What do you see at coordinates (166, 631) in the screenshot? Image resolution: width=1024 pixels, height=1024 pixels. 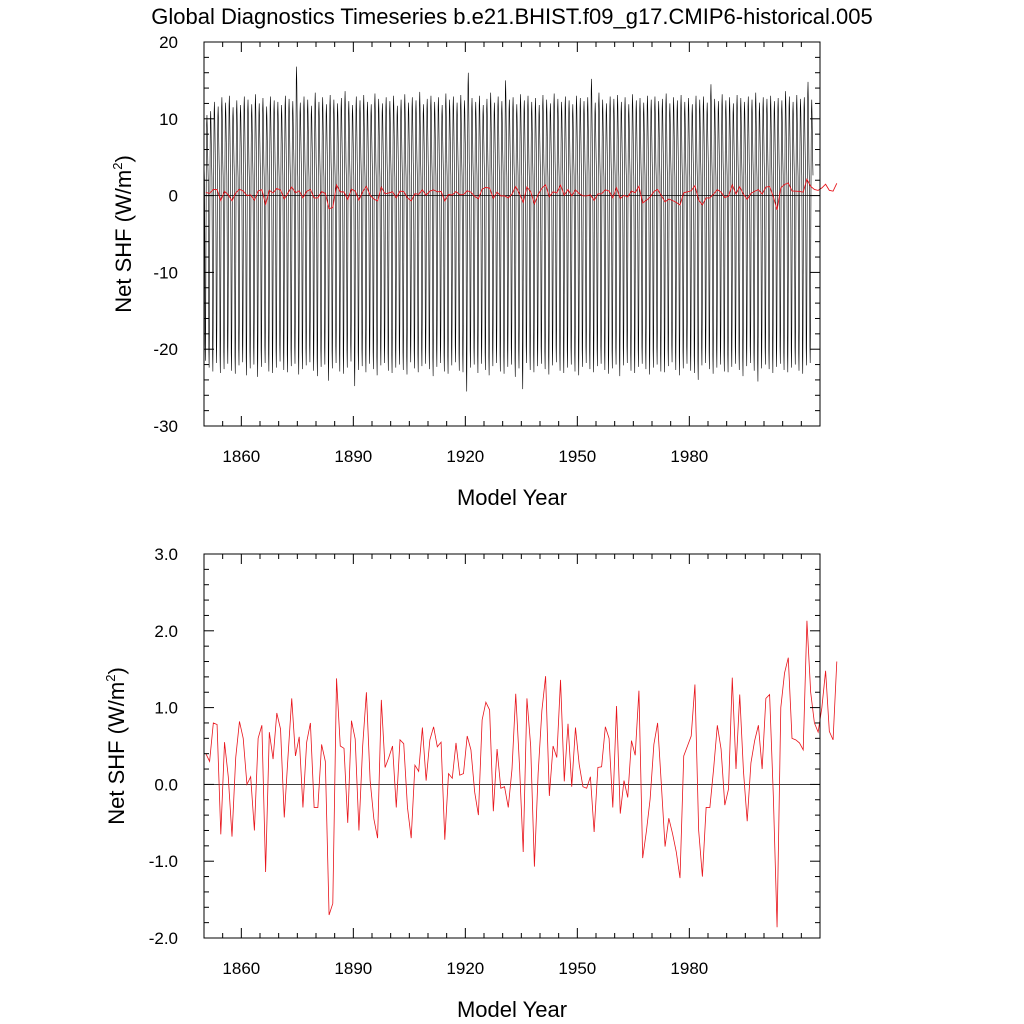 I see `bottom-y-tick-label: 2.0` at bounding box center [166, 631].